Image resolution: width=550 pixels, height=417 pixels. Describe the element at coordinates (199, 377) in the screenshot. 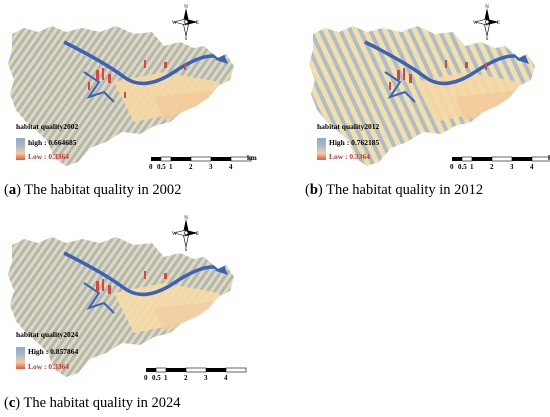

I see `scale-bar: 0 0.5 1 2 3 4` at that location.